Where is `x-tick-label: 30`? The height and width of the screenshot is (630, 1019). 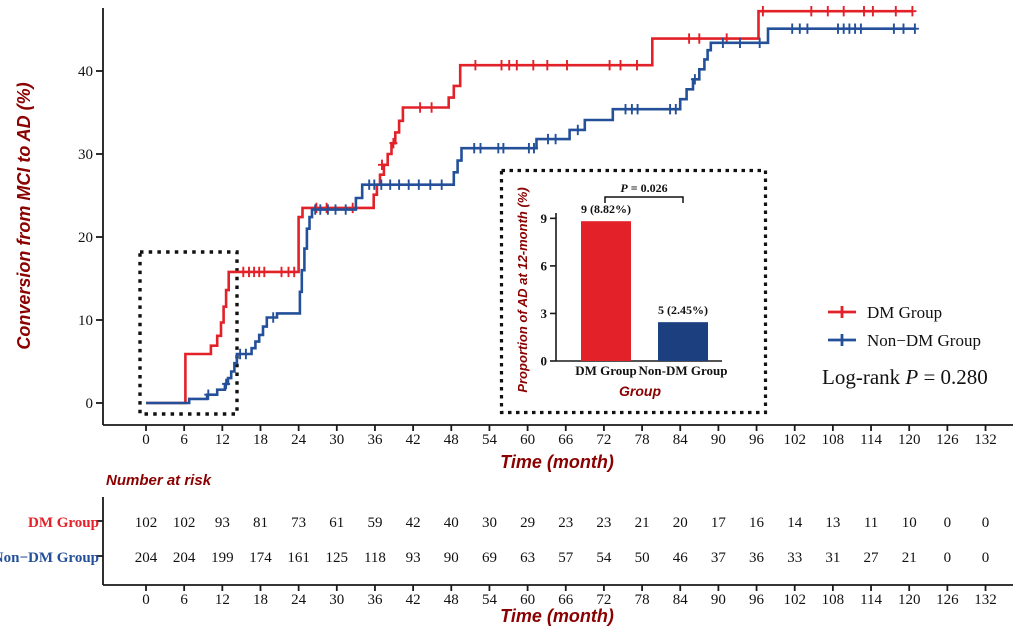
x-tick-label: 30 is located at coordinates (336, 440).